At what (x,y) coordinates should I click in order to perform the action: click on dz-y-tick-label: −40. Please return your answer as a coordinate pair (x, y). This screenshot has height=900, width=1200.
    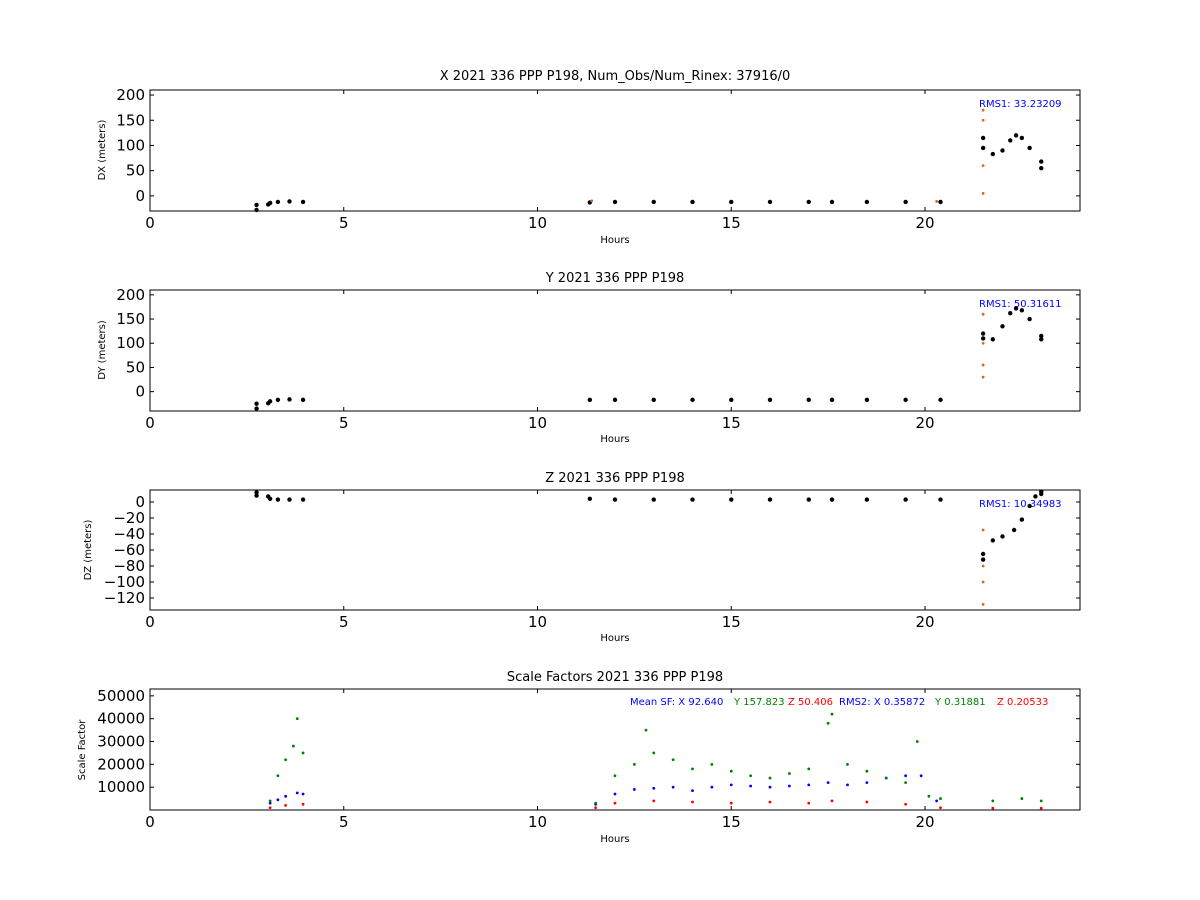
    Looking at the image, I should click on (129, 534).